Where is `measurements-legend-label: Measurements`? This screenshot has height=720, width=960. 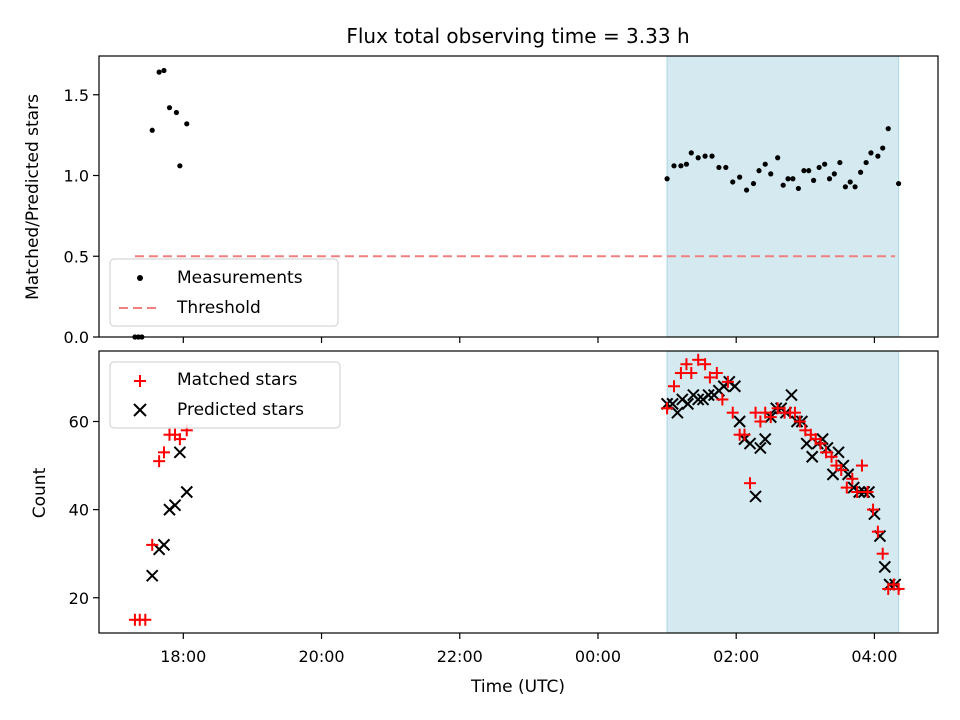 measurements-legend-label: Measurements is located at coordinates (240, 278).